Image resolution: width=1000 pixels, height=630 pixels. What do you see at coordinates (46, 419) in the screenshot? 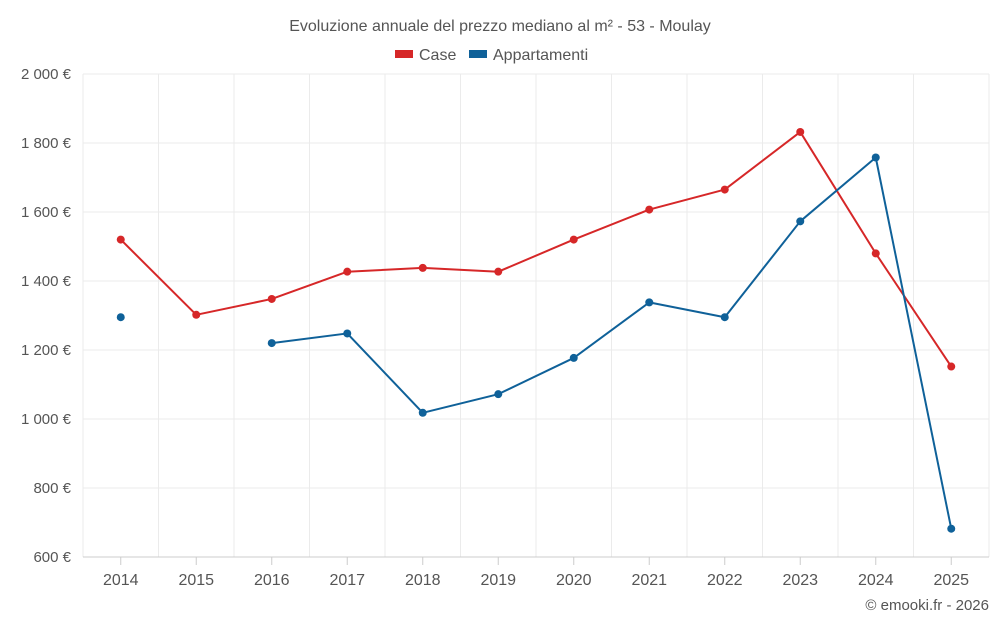
I see `y-tick-label: 1 000 €` at bounding box center [46, 419].